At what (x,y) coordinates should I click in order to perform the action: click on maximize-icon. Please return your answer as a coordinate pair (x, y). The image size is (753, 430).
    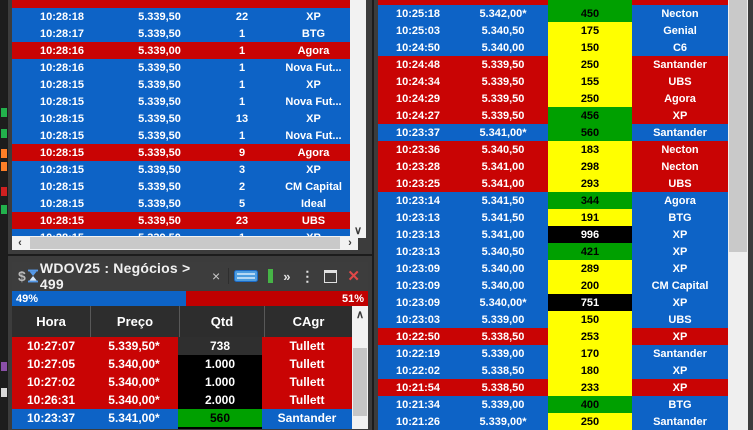
    Looking at the image, I should click on (331, 276).